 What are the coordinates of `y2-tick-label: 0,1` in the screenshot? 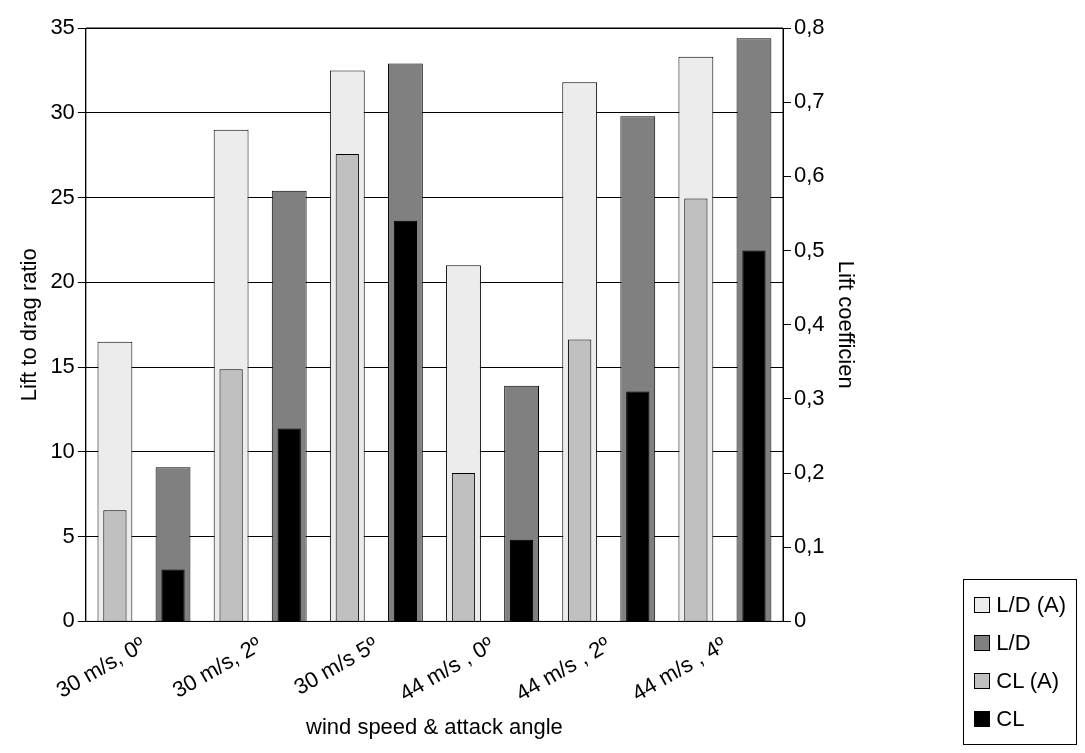 It's located at (809, 546).